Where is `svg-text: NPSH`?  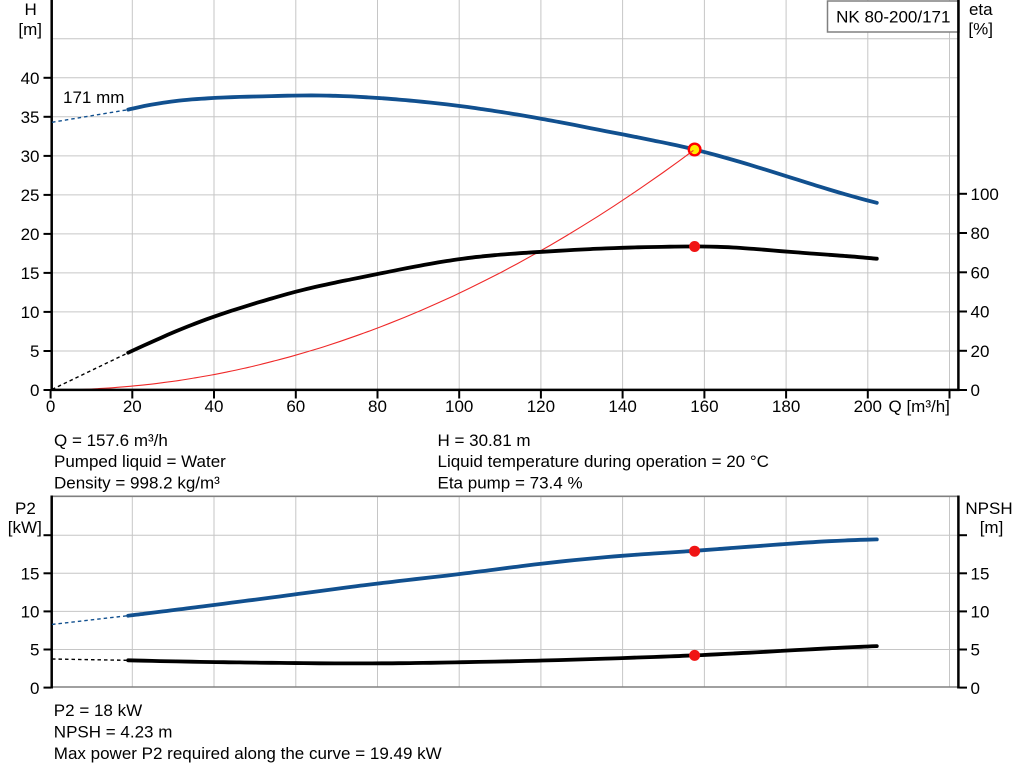 svg-text: NPSH is located at coordinates (988, 508).